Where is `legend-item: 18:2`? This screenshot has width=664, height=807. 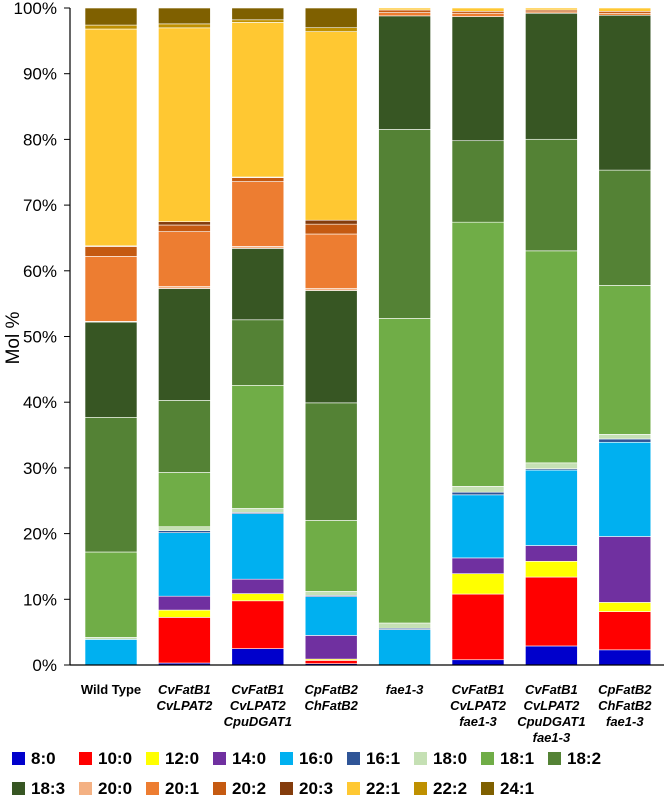 legend-item: 18:2 is located at coordinates (574, 758).